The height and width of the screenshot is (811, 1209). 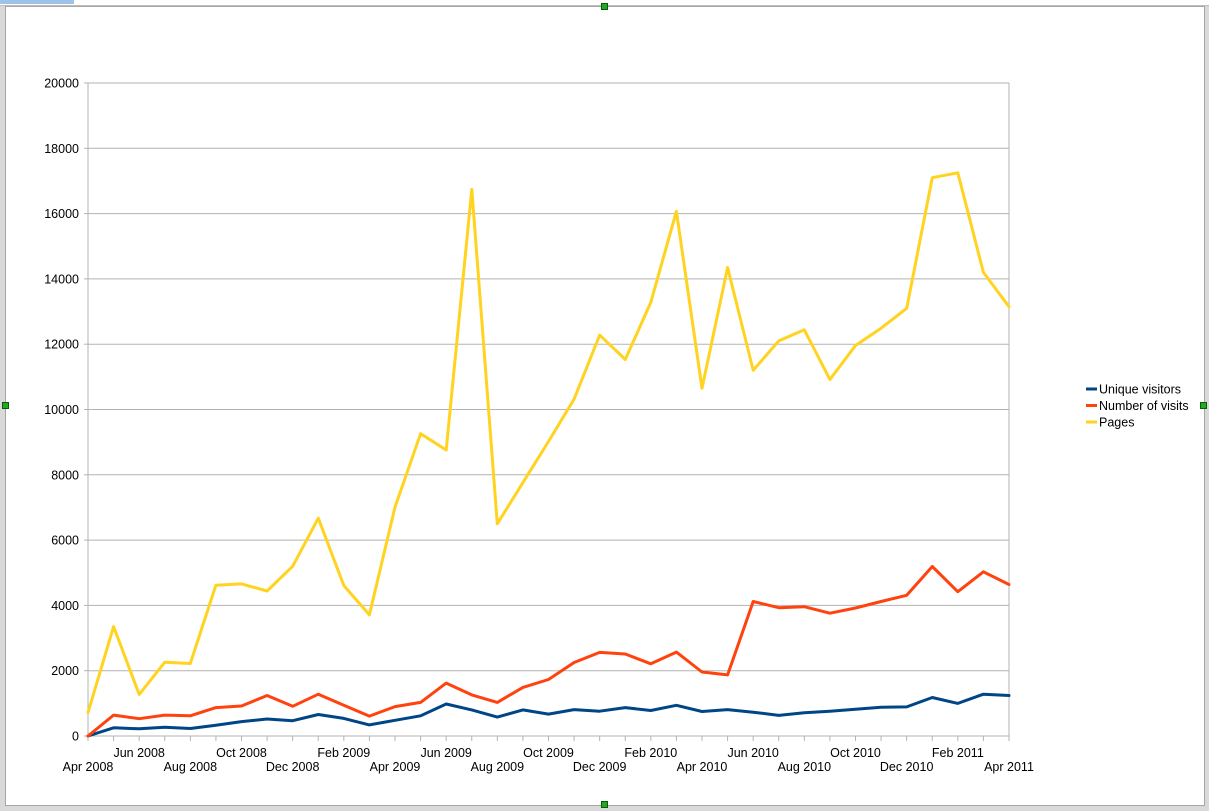 I want to click on legend: Unique visitors Number of visits Pages, so click(x=1137, y=406).